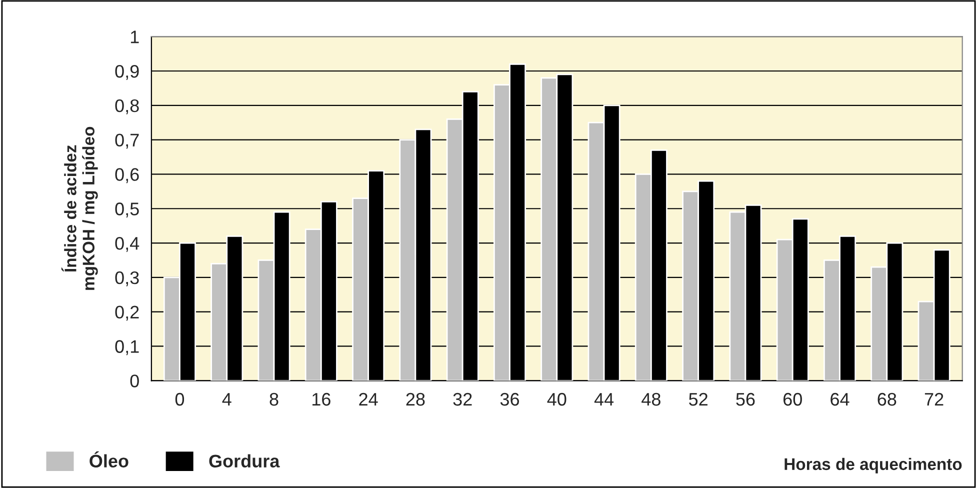 The height and width of the screenshot is (488, 977). What do you see at coordinates (321, 399) in the screenshot?
I see `x-tick-label: 16` at bounding box center [321, 399].